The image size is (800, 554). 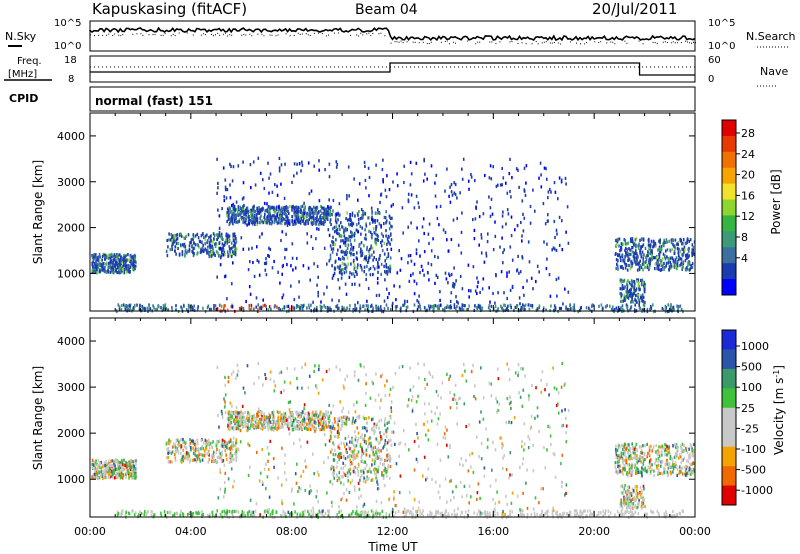 I want to click on colorbar-swatch, so click(x=729, y=255).